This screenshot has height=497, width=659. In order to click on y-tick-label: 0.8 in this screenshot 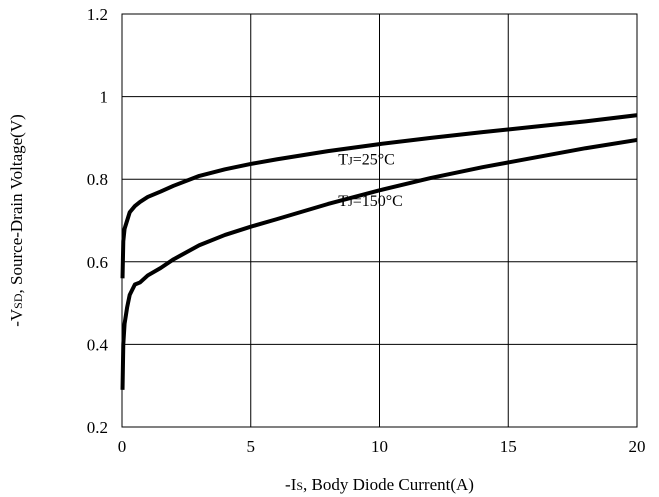, I will do `click(97, 179)`.